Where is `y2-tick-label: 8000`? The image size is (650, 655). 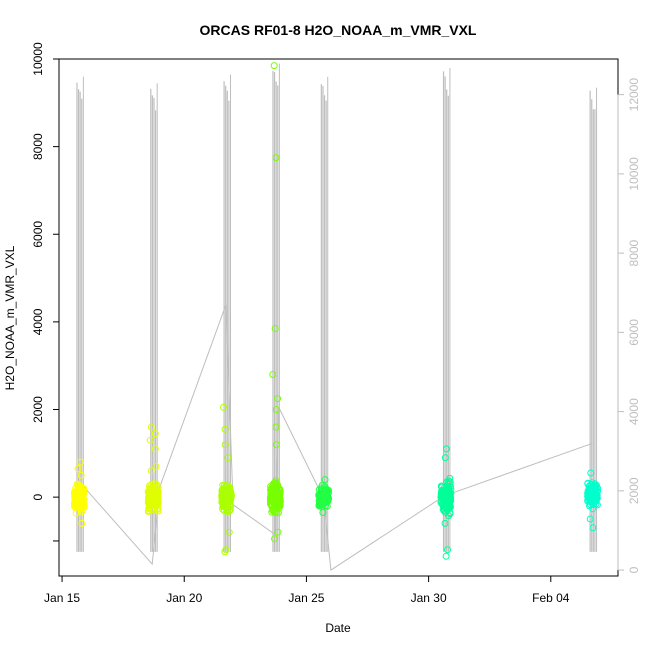 y2-tick-label: 8000 is located at coordinates (634, 252).